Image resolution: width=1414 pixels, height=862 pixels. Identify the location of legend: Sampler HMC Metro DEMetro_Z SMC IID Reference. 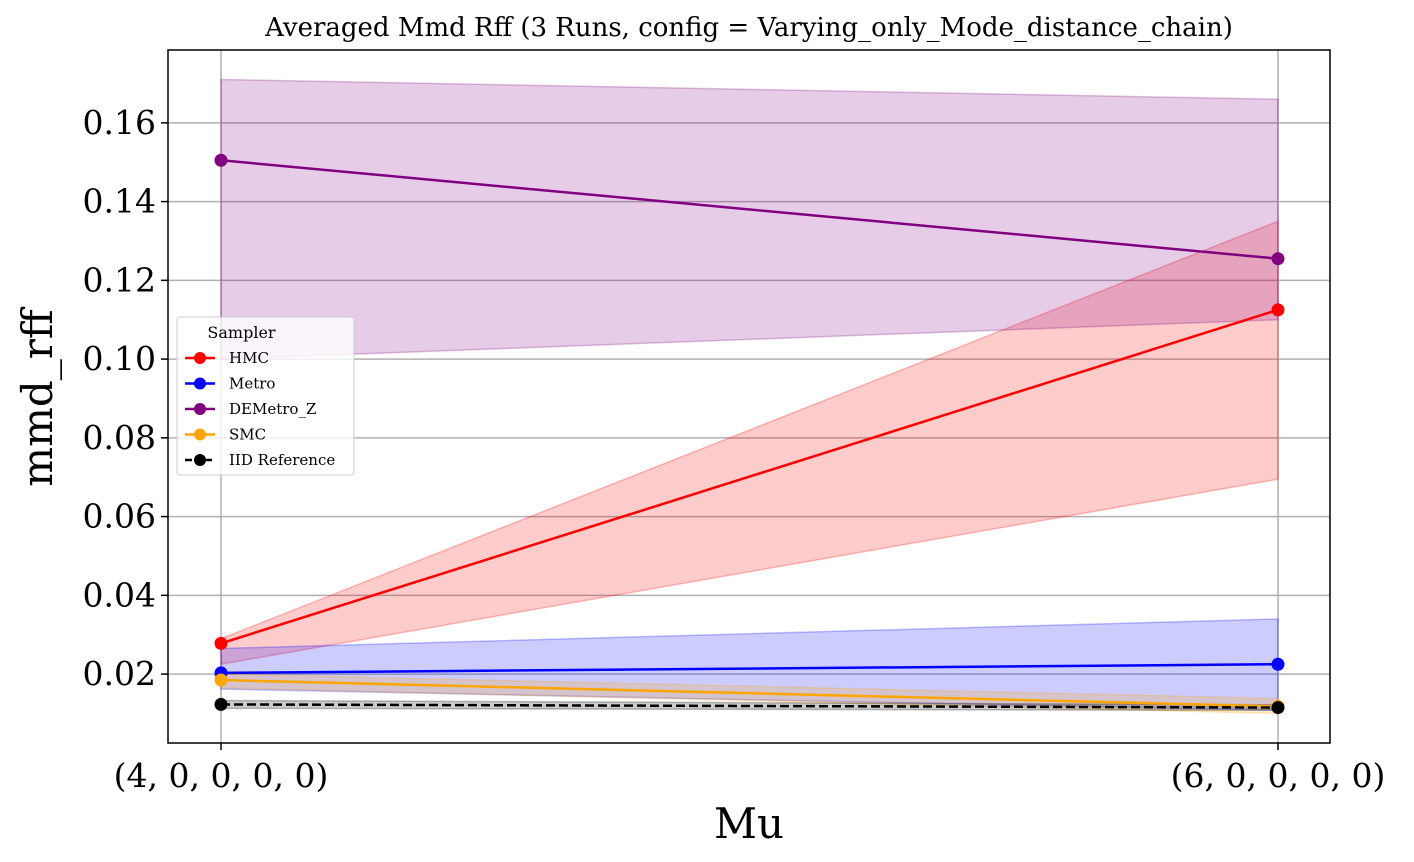
(265, 396).